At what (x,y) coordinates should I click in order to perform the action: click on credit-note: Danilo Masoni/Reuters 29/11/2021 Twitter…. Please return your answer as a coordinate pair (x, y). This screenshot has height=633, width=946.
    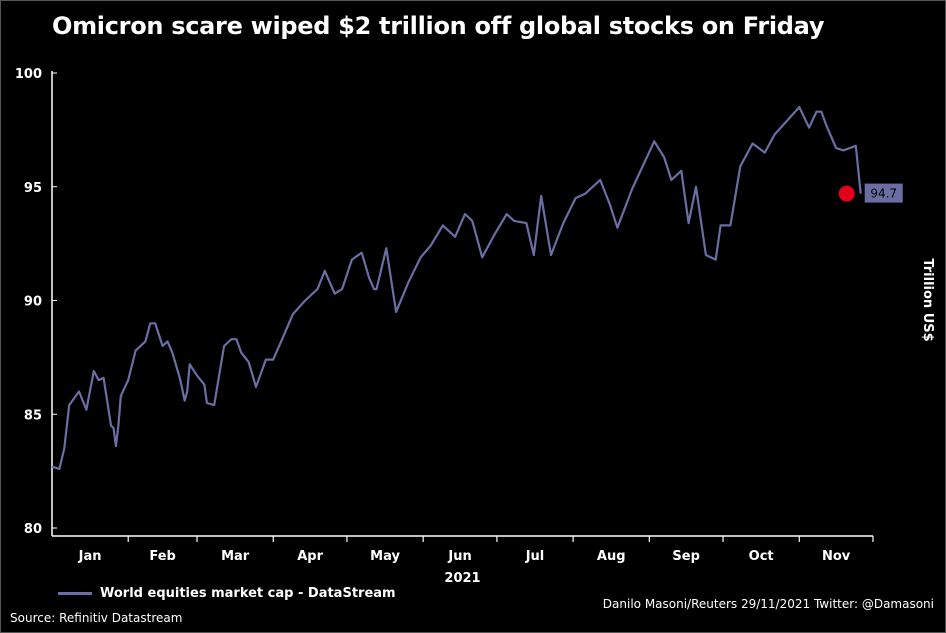
    Looking at the image, I should click on (768, 604).